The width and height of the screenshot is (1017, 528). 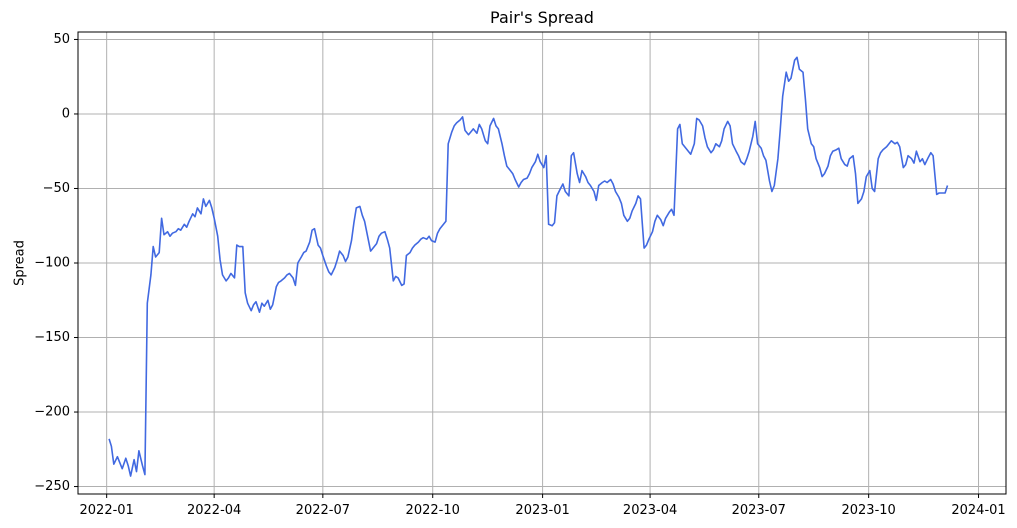 What do you see at coordinates (56, 188) in the screenshot?
I see `y-tick-label: −50` at bounding box center [56, 188].